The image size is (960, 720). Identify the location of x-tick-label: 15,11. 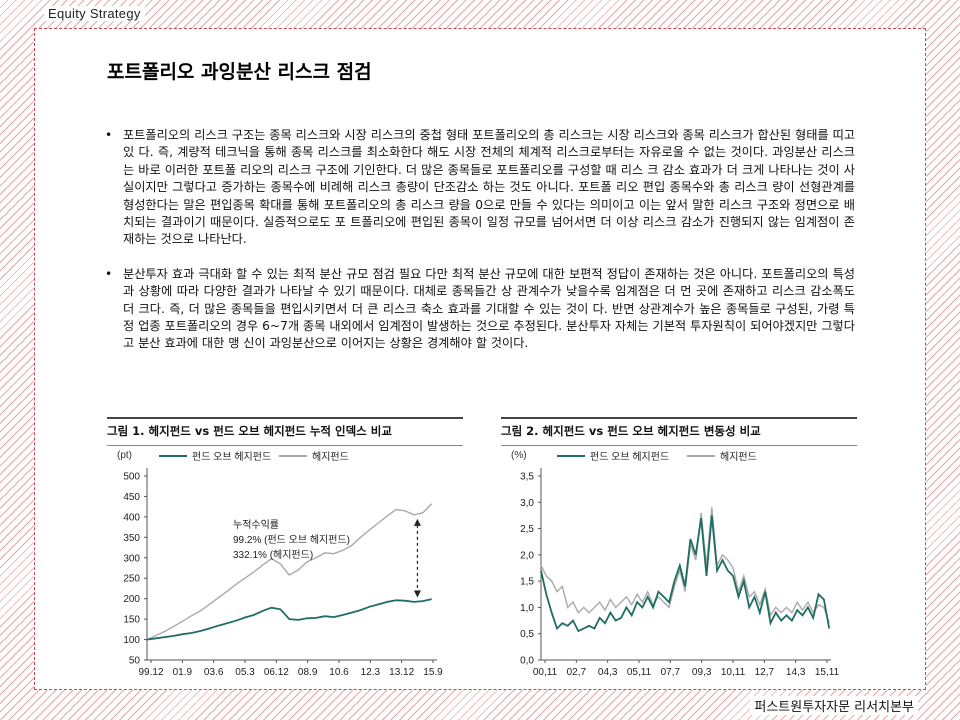
(827, 672).